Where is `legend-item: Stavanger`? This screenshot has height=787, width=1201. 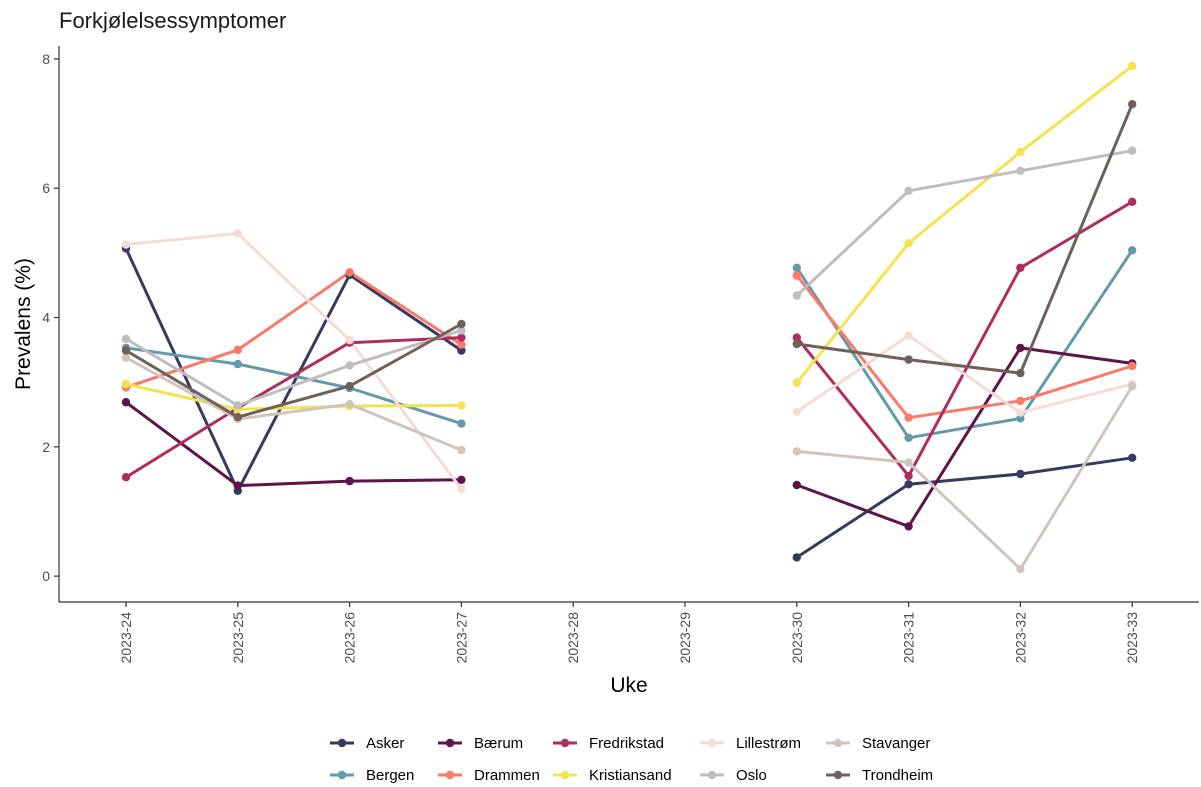
legend-item: Stavanger is located at coordinates (878, 743).